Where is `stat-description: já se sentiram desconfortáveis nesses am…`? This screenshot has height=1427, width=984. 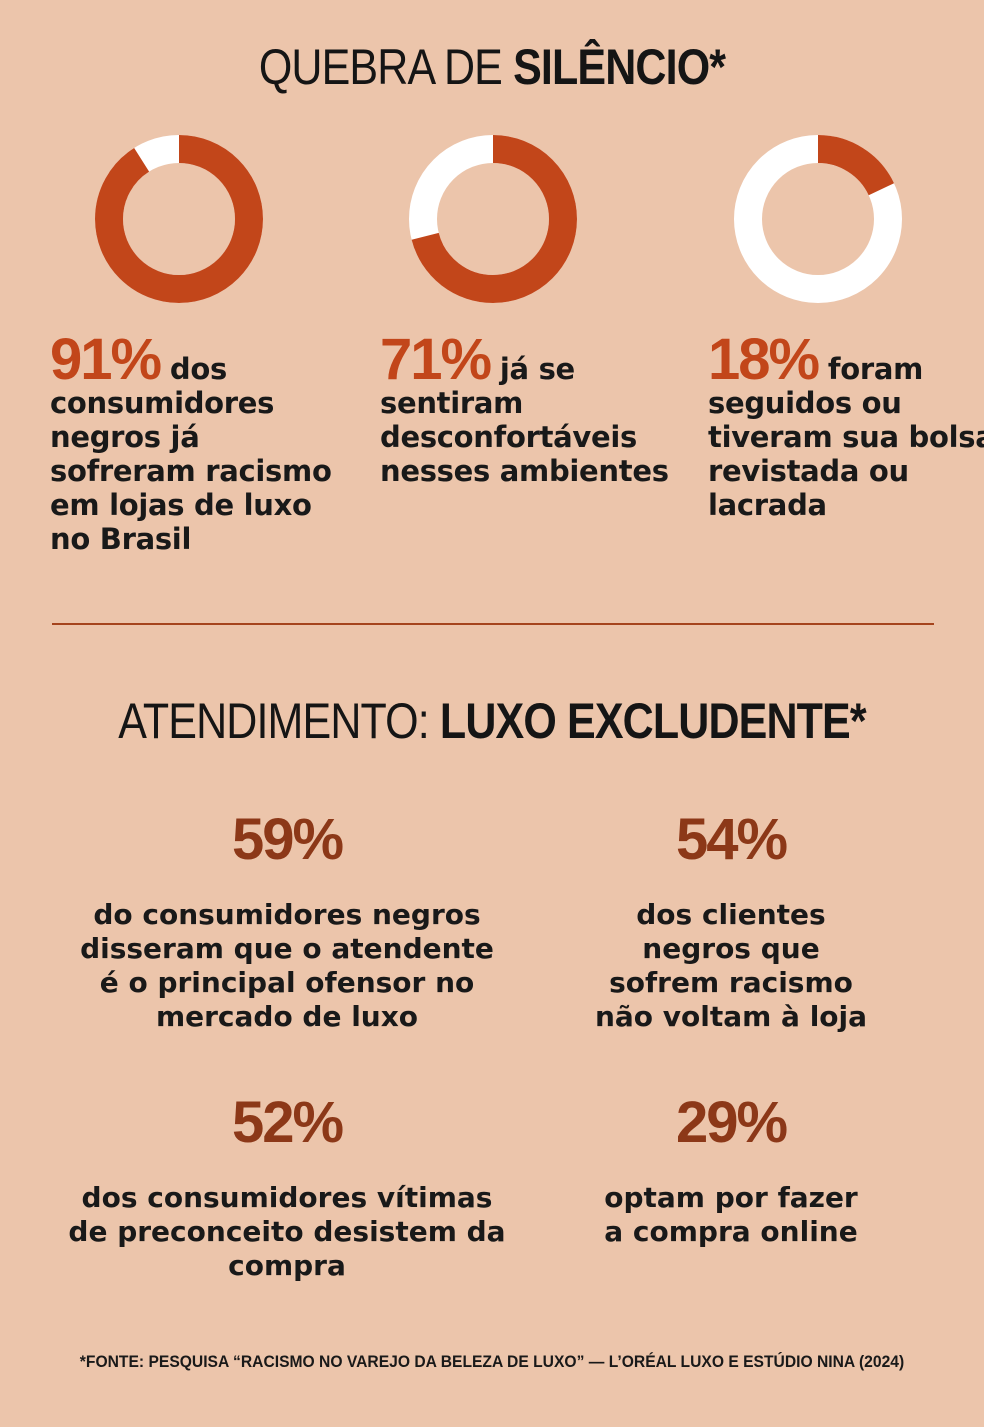 stat-description: já se sentiram desconfortáveis nesses am… is located at coordinates (524, 420).